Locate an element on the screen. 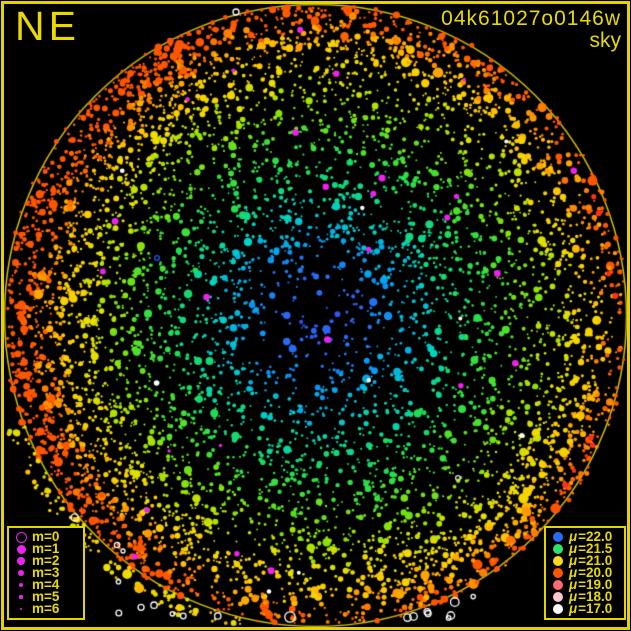 The height and width of the screenshot is (631, 631). legend-mu-row: μ=17.0 is located at coordinates (585, 608).